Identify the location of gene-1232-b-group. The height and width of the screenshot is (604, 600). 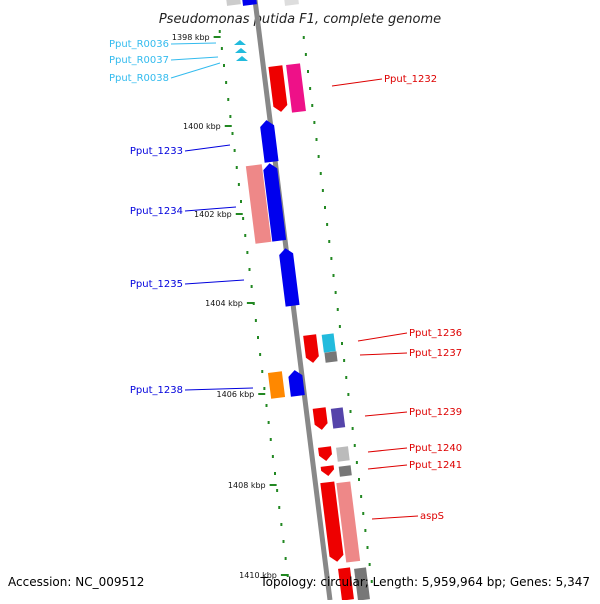
(296, 88).